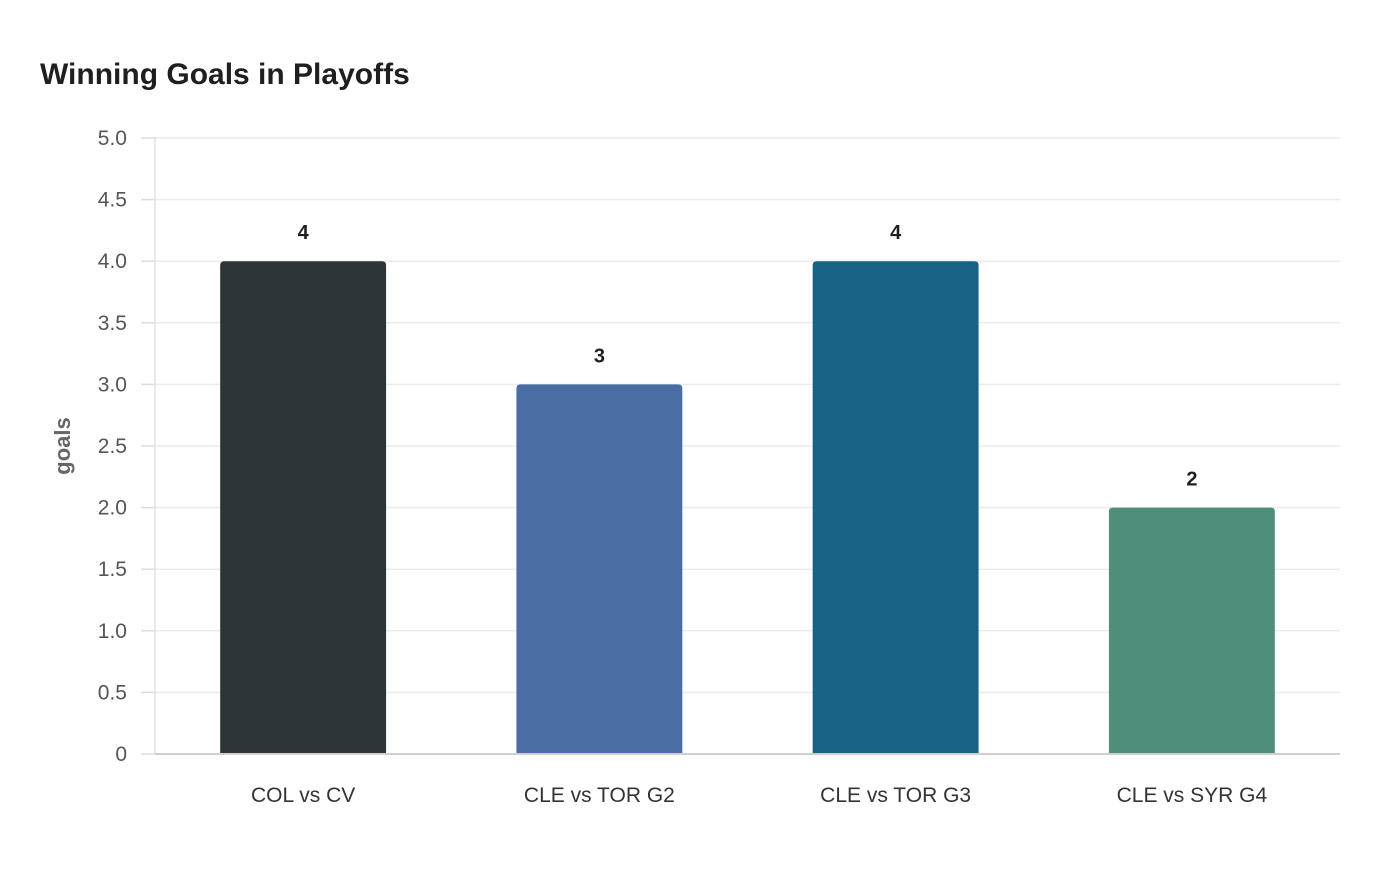 The height and width of the screenshot is (880, 1400). What do you see at coordinates (1192, 795) in the screenshot?
I see `x-tick-label: CLE vs SYR G4` at bounding box center [1192, 795].